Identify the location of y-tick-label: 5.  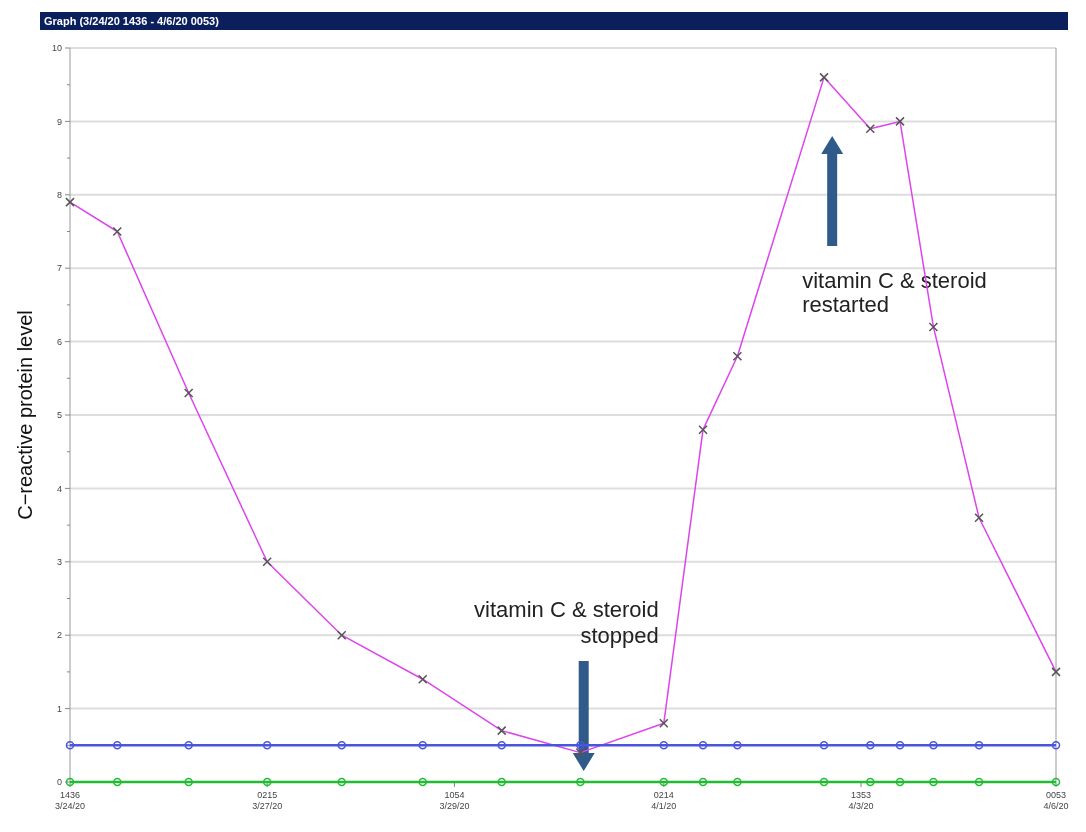
(59, 415).